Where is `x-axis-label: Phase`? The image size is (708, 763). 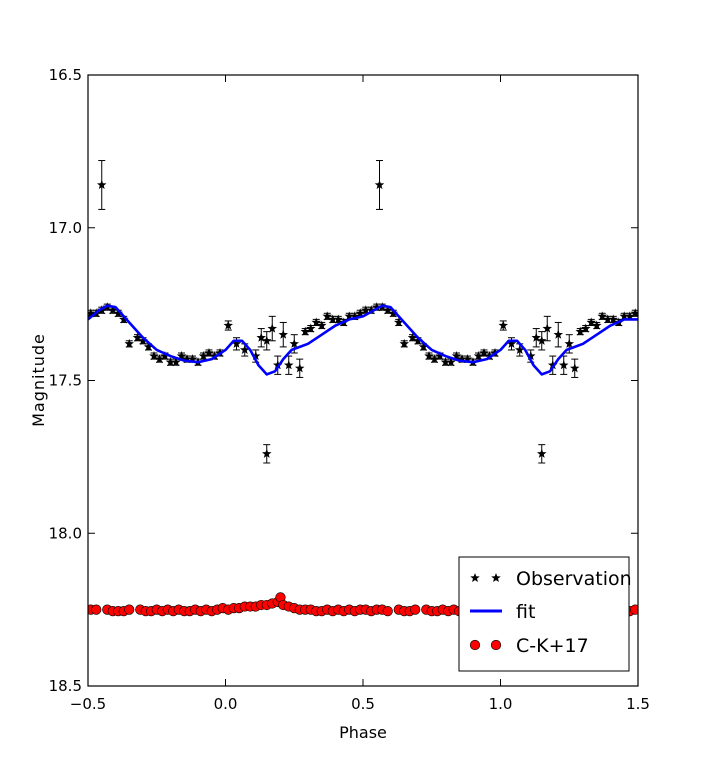 x-axis-label: Phase is located at coordinates (363, 732).